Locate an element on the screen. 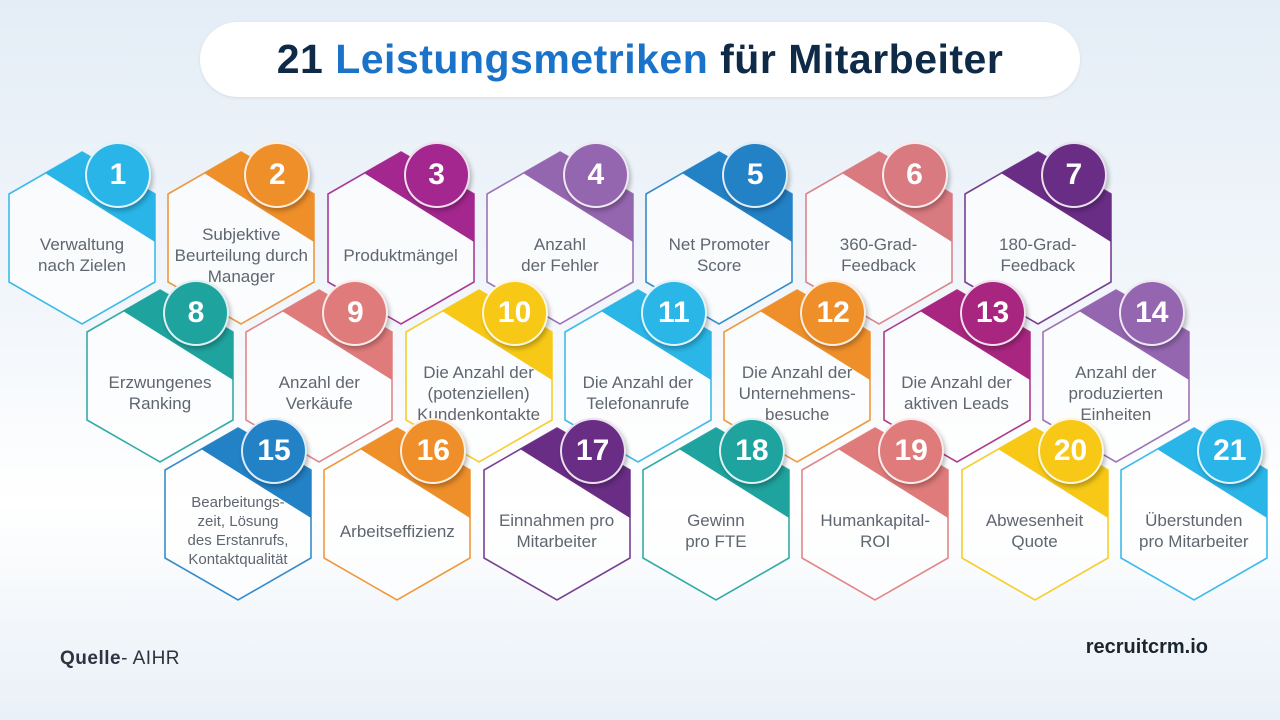  metric-label: Erzwungenes Ranking is located at coordinates (160, 393).